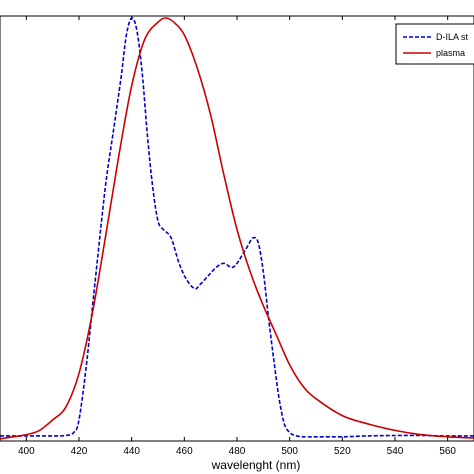  I want to click on x-tick-label: 440, so click(131, 451).